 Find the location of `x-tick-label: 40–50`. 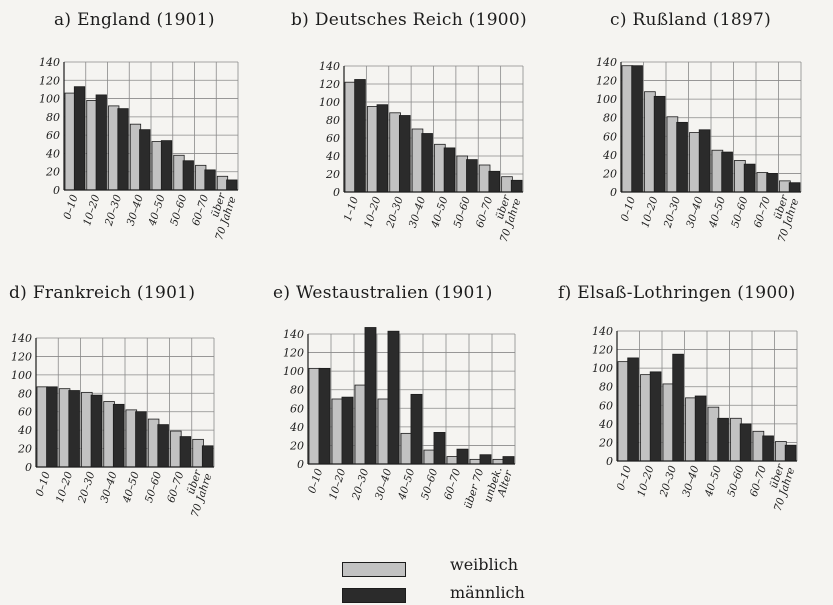

x-tick-label: 40–50 is located at coordinates (713, 481).